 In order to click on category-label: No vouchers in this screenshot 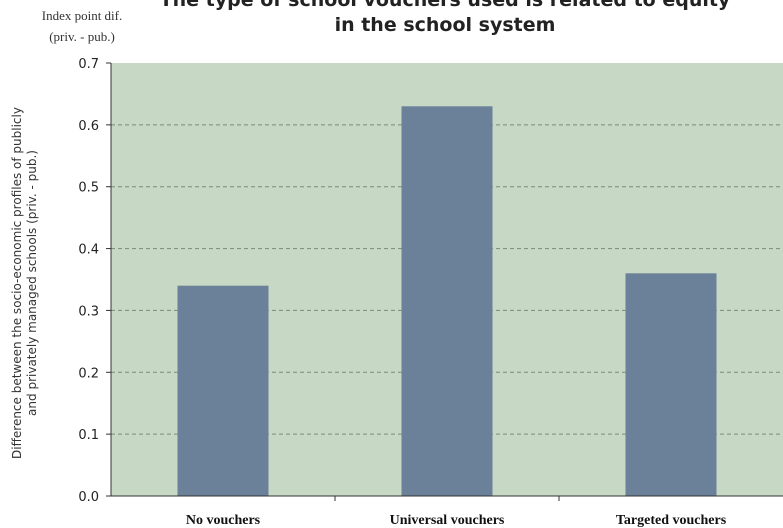, I will do `click(223, 520)`.